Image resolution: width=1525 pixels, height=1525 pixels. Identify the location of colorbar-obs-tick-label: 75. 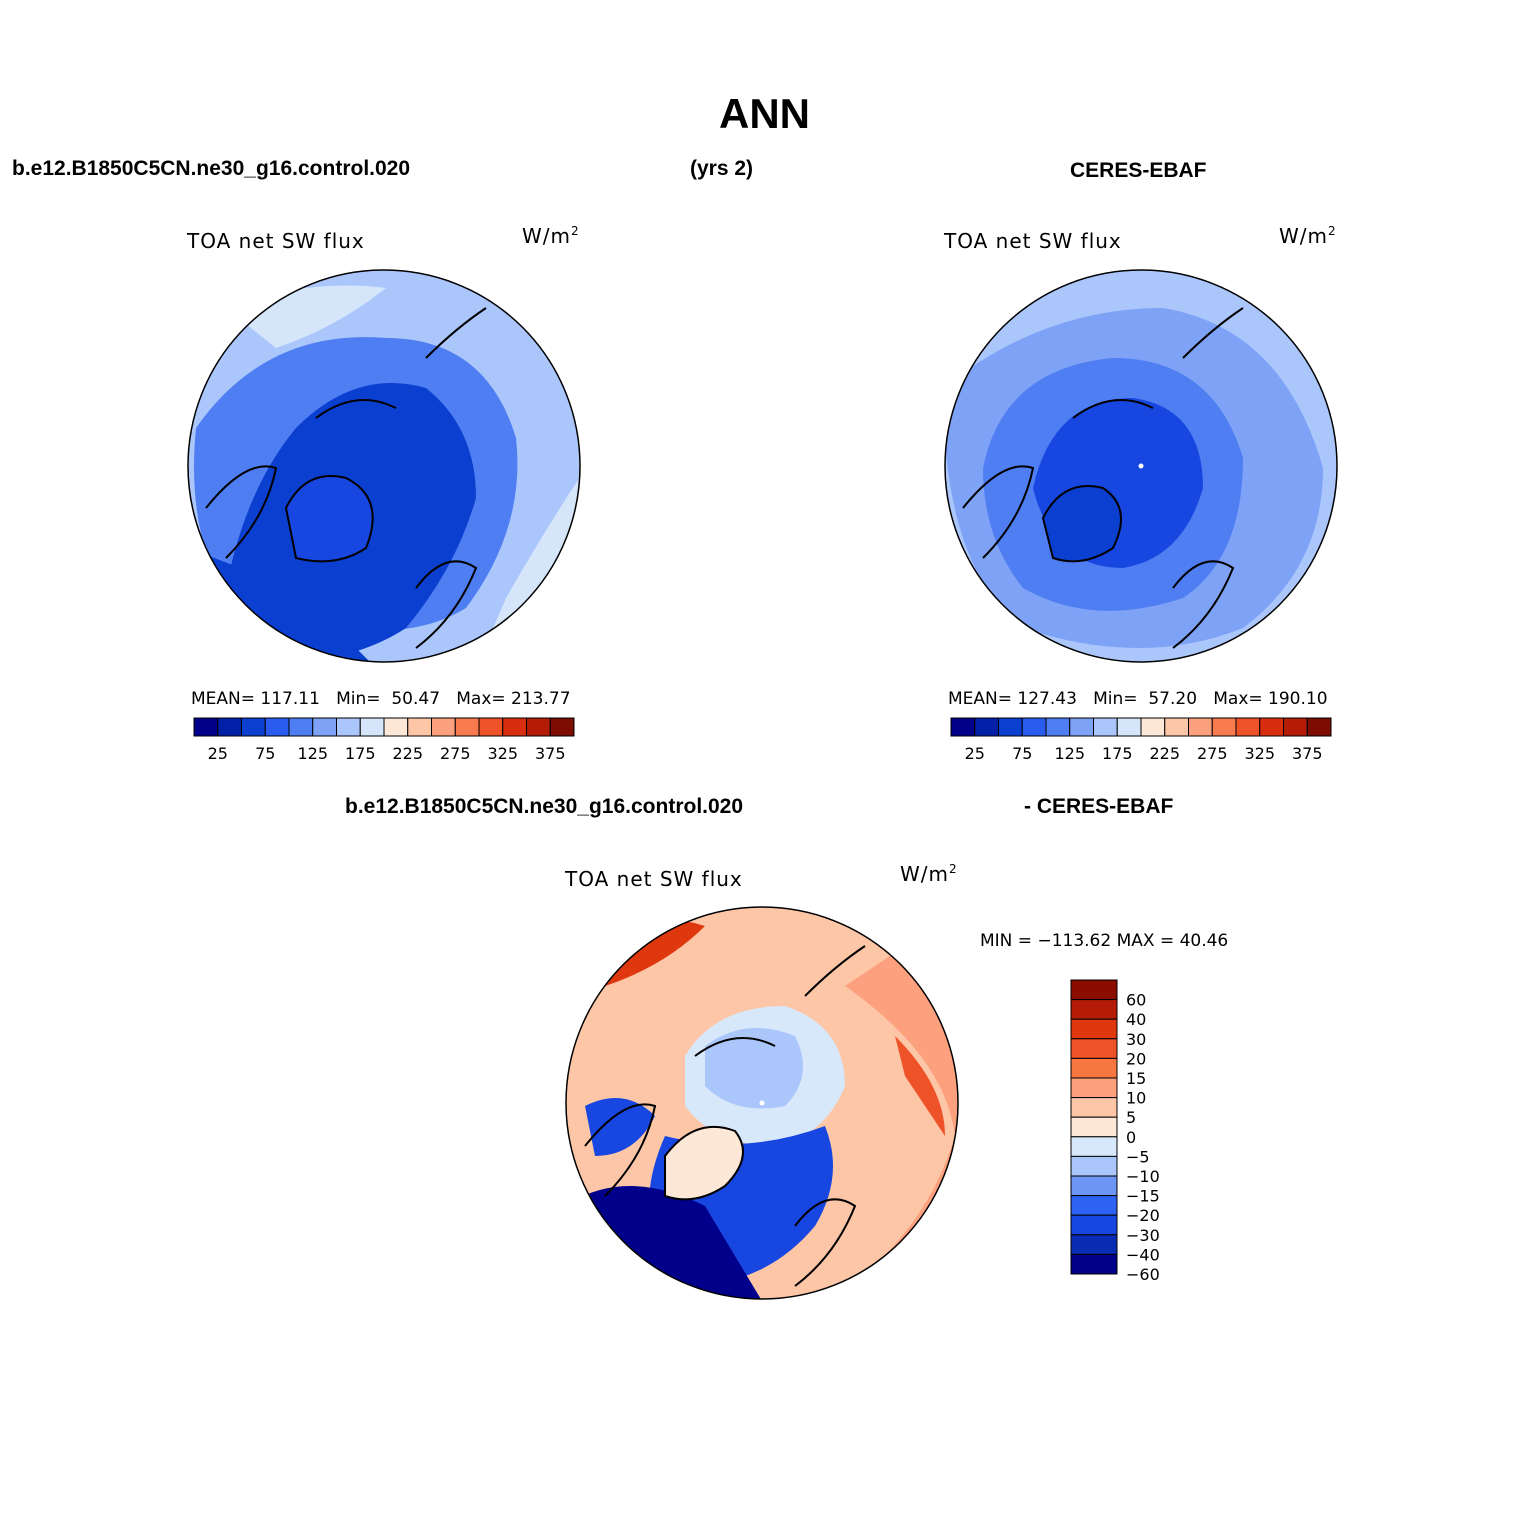
(1022, 753).